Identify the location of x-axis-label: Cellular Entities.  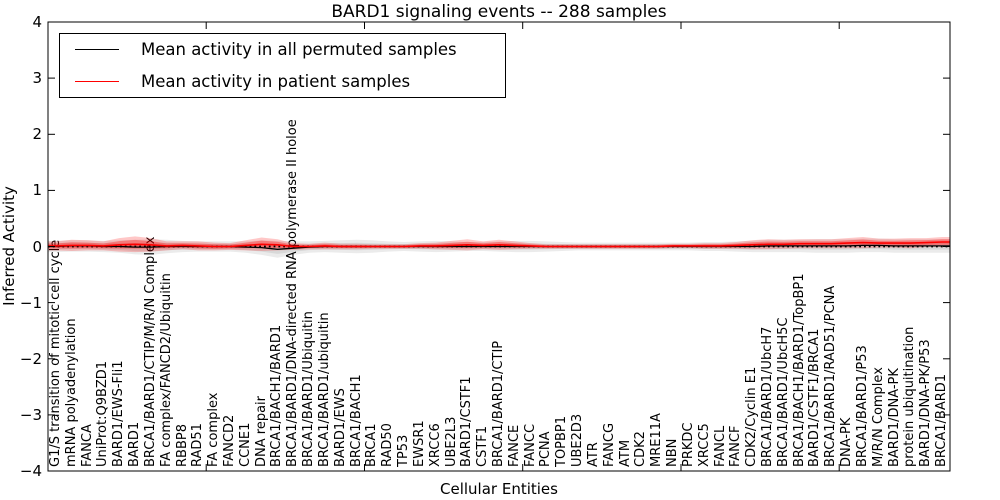
(499, 489).